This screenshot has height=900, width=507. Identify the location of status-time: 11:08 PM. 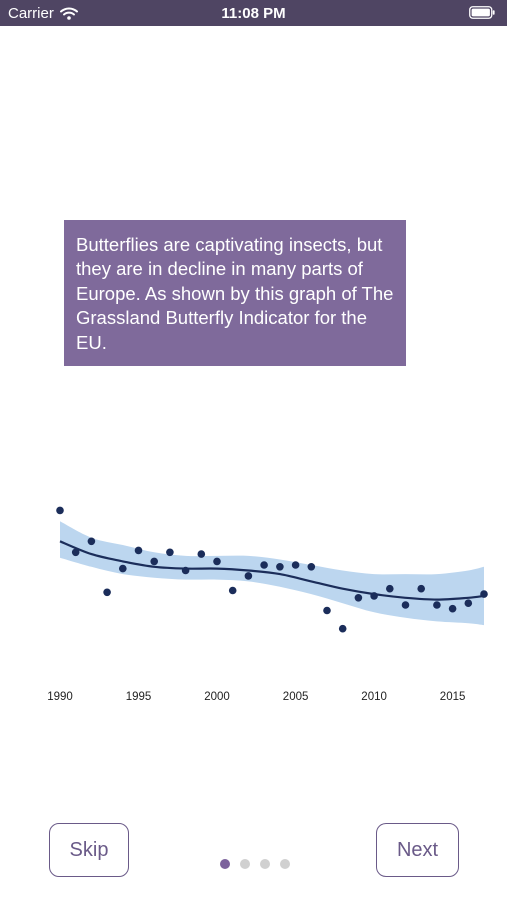
(253, 13).